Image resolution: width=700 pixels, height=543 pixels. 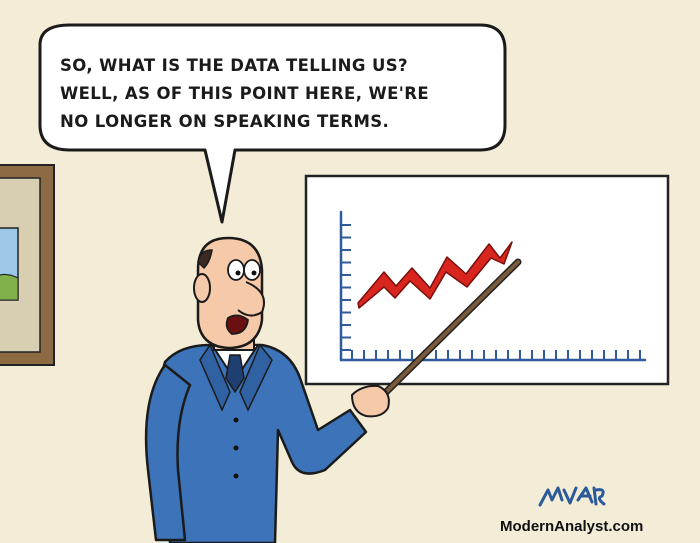 What do you see at coordinates (447, 332) in the screenshot?
I see `pointer-stick` at bounding box center [447, 332].